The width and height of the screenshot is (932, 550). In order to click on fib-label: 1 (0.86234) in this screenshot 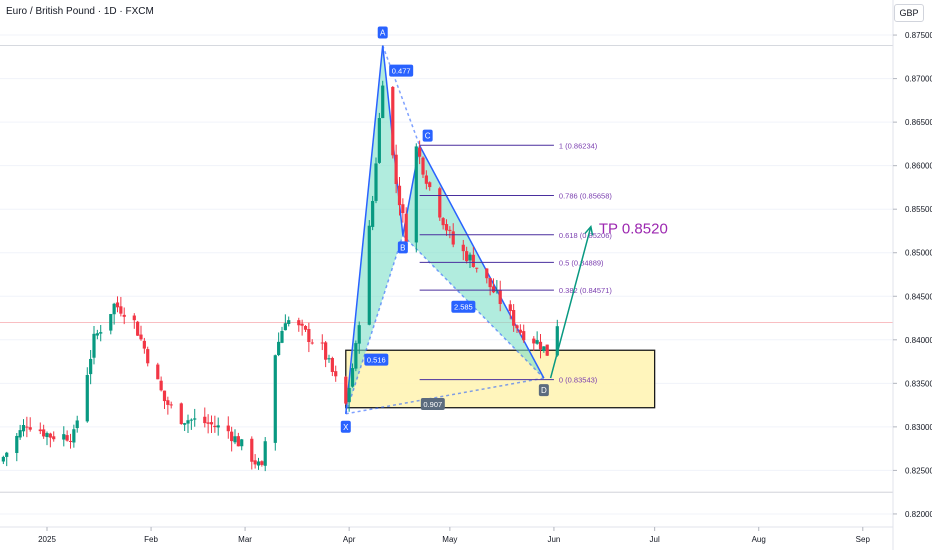, I will do `click(578, 145)`.